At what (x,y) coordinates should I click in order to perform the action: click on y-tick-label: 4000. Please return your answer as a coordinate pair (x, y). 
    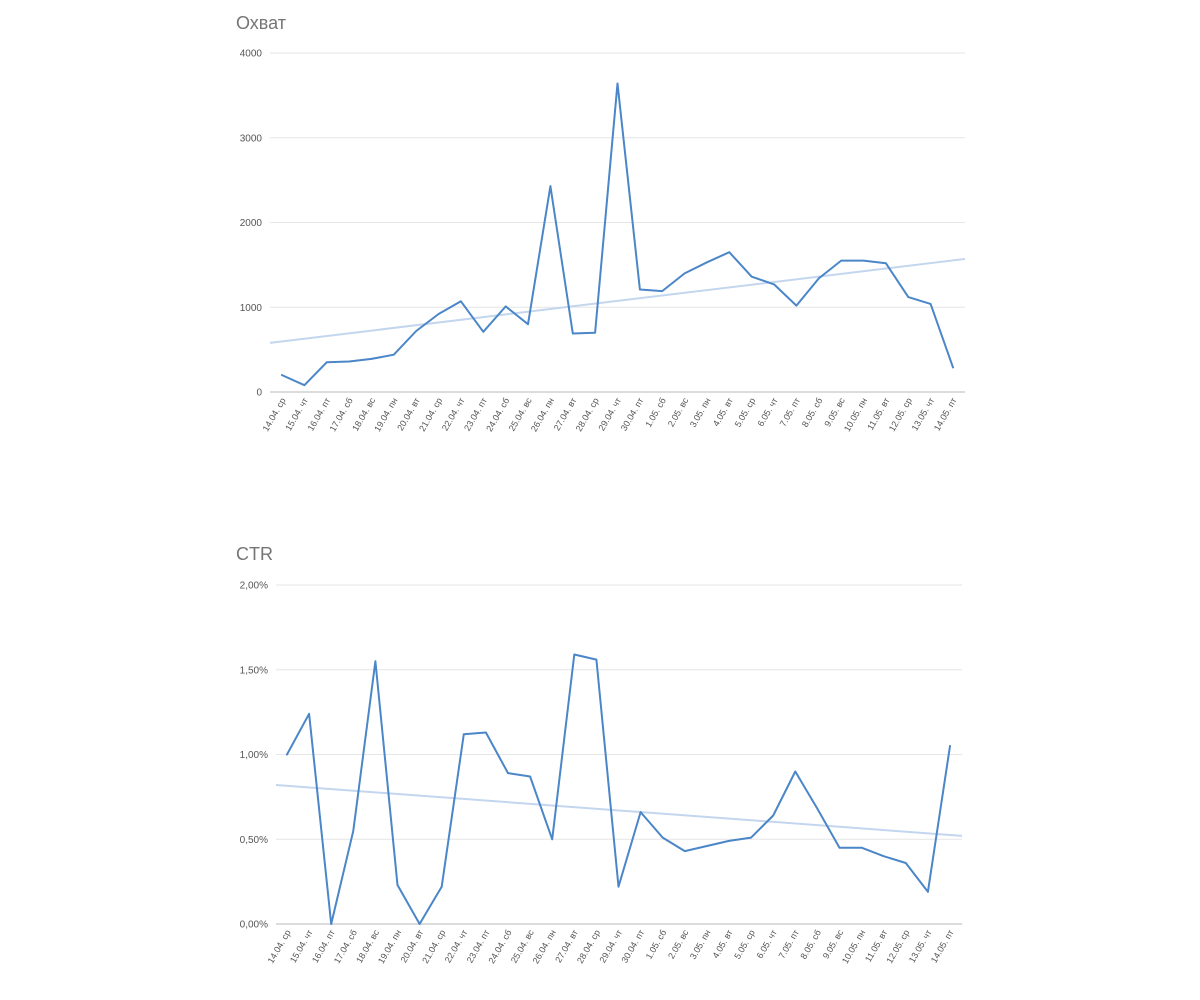
    Looking at the image, I should click on (251, 54).